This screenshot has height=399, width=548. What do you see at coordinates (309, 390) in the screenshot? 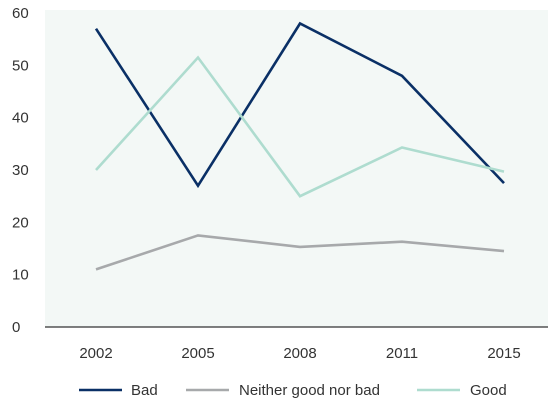
I see `legend-label-neither-good-nor-bad: Neither good nor bad` at bounding box center [309, 390].